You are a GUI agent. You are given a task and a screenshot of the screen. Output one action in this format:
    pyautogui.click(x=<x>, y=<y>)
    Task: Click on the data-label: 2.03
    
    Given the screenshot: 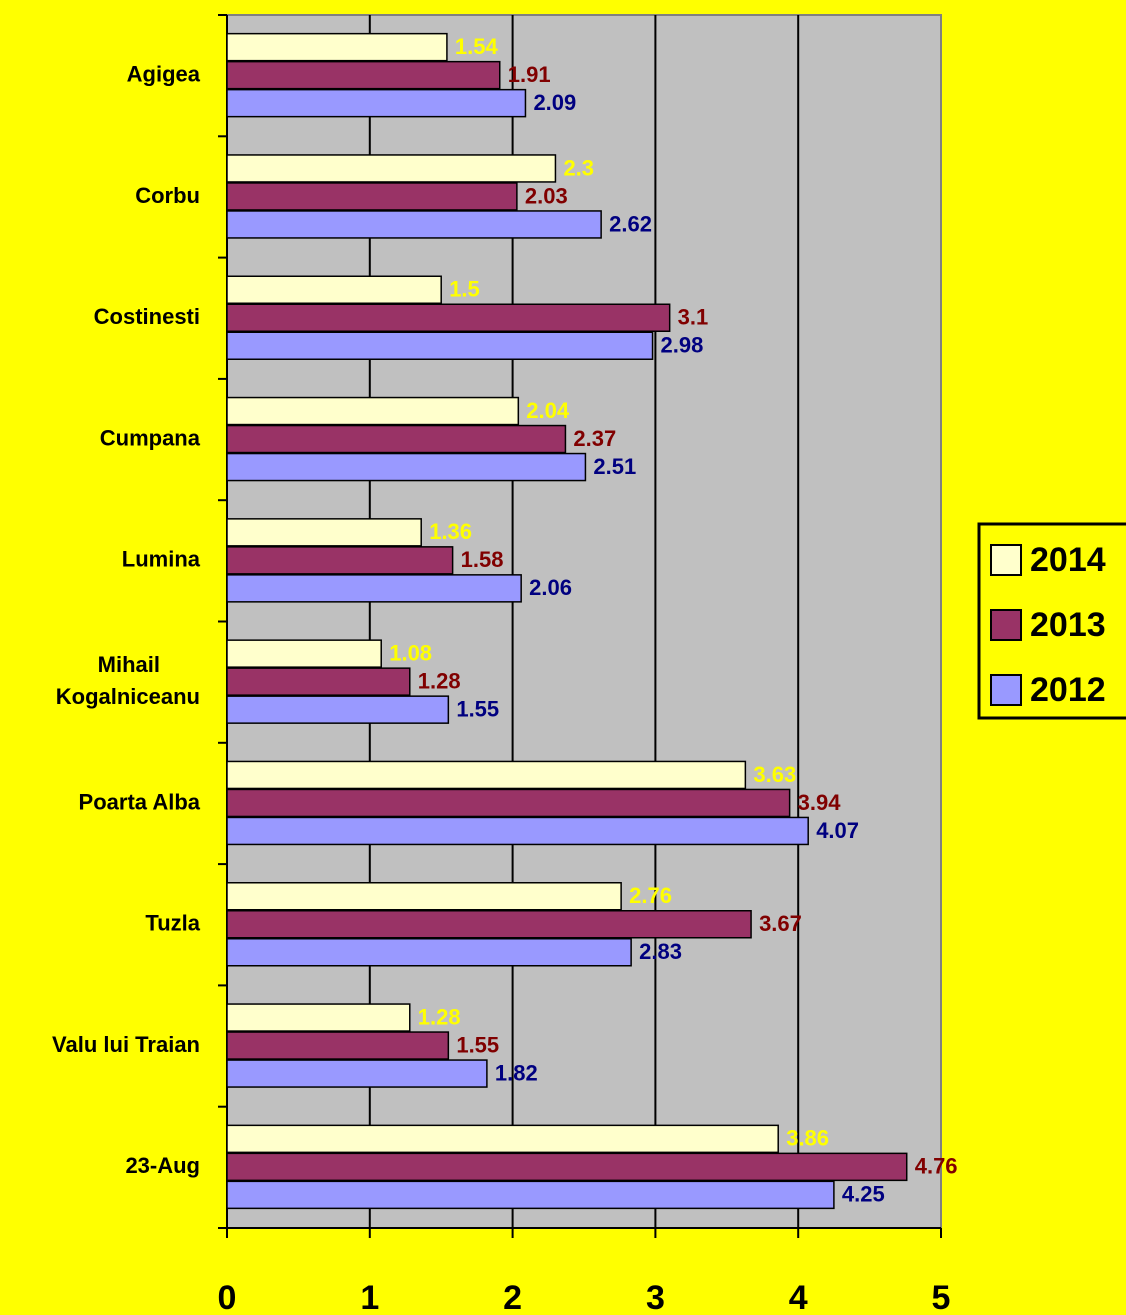 What is the action you would take?
    pyautogui.click(x=546, y=195)
    